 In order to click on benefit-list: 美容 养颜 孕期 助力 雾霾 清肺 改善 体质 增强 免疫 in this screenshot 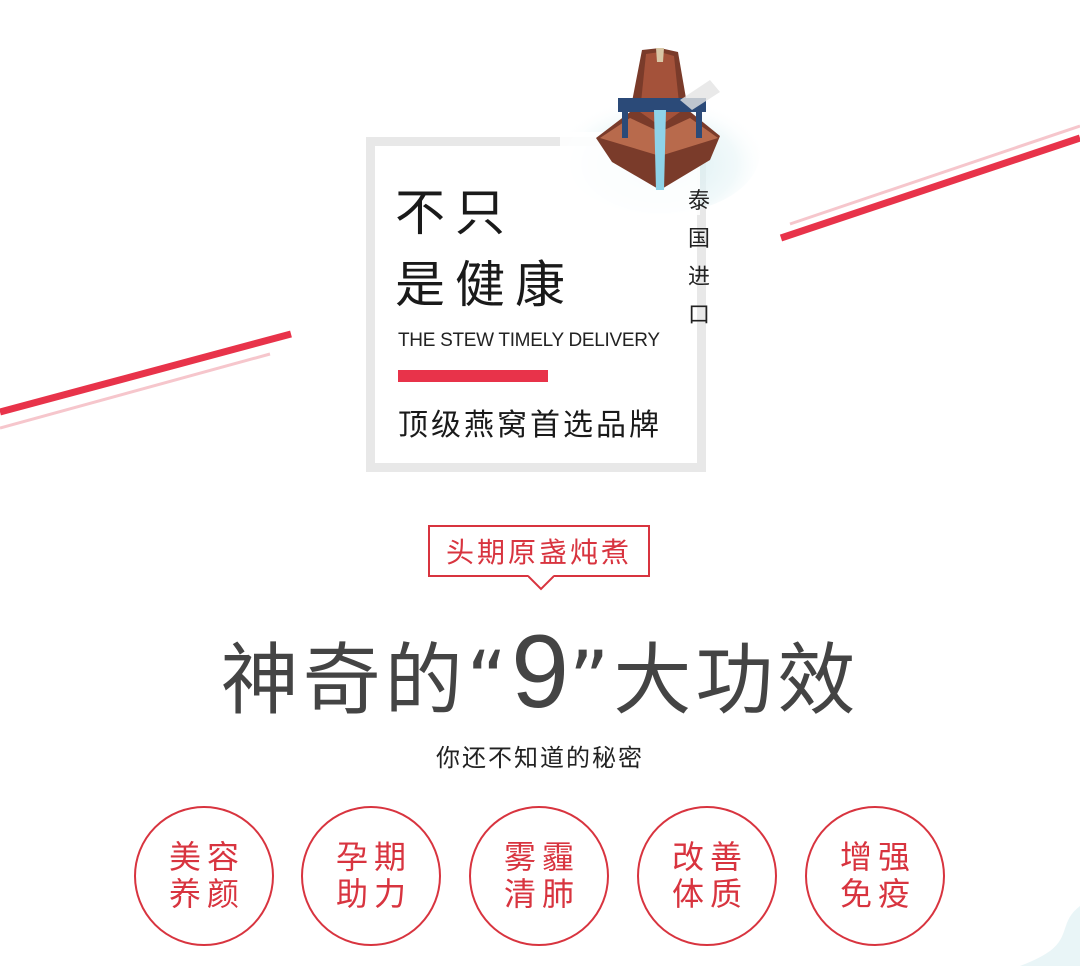, I will do `click(540, 876)`.